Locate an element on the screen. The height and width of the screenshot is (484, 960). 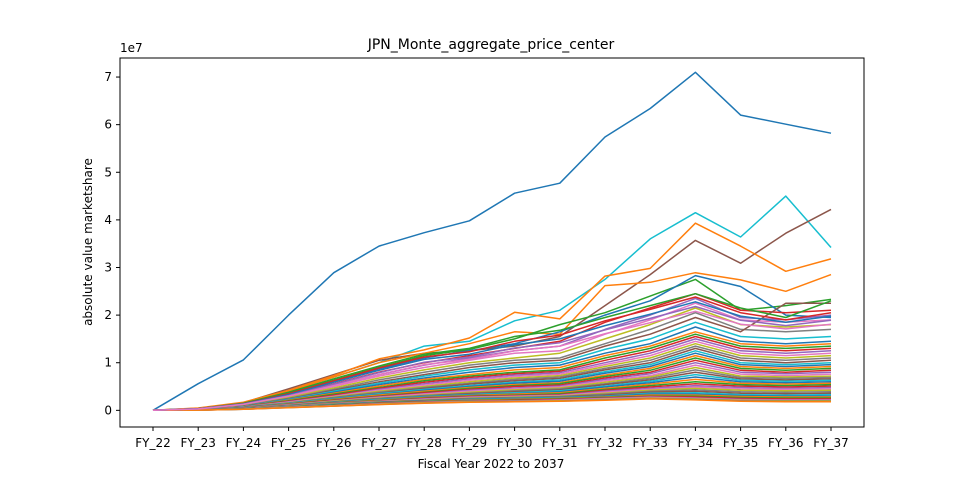
y-axis: 0 1 2 3 4 5 6 7 is located at coordinates (112, 243).